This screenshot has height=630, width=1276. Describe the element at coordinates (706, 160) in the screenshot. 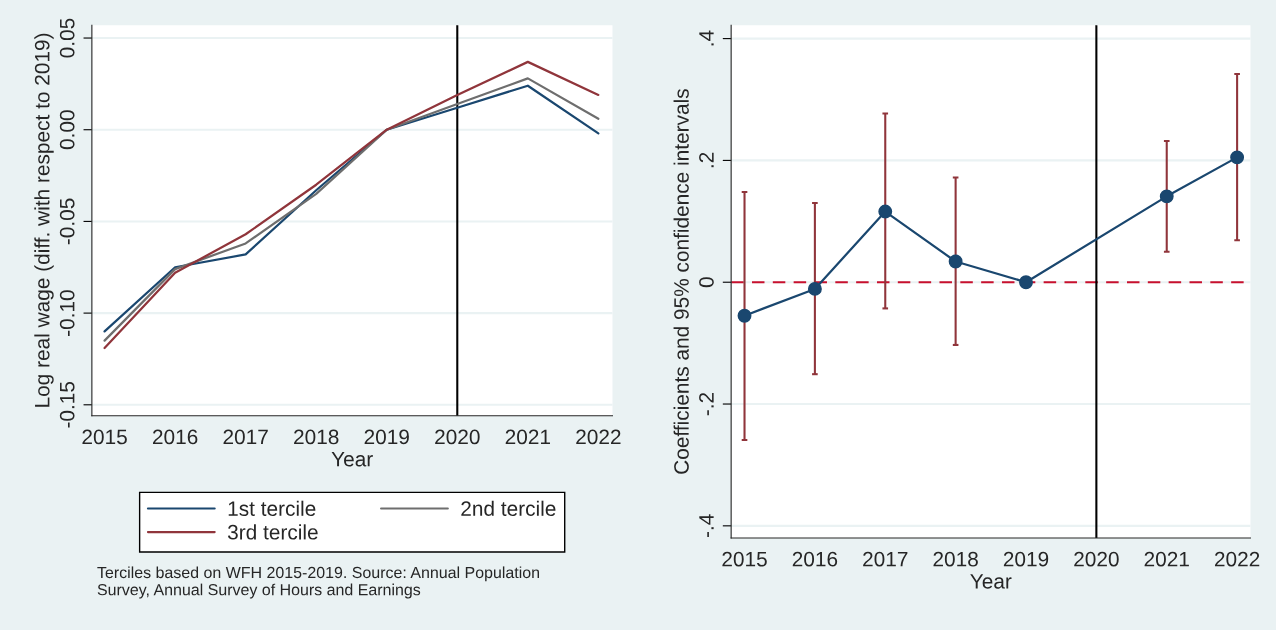

I see `y-tick-label: .2` at that location.